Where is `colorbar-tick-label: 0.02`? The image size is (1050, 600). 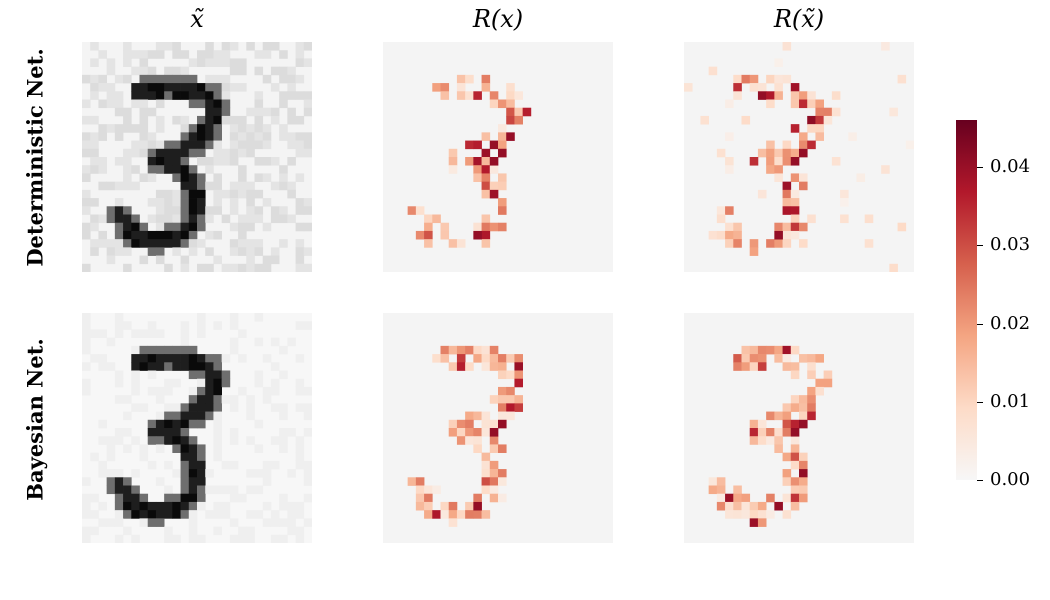
colorbar-tick-label: 0.02 is located at coordinates (1010, 323).